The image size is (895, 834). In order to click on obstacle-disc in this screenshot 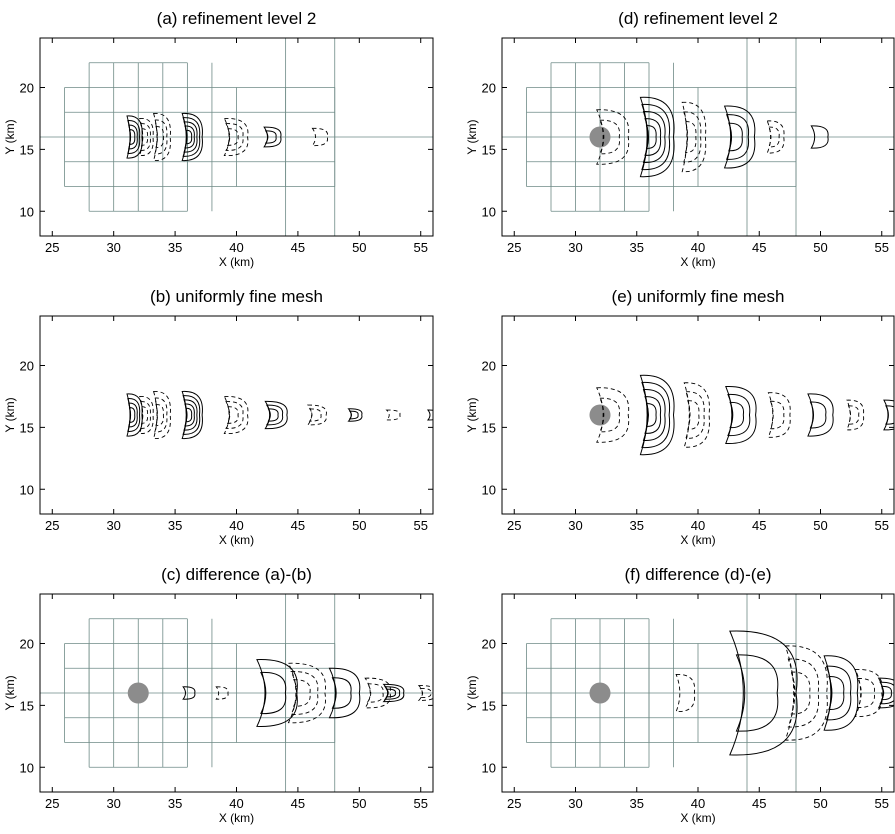, I will do `click(600, 137)`.